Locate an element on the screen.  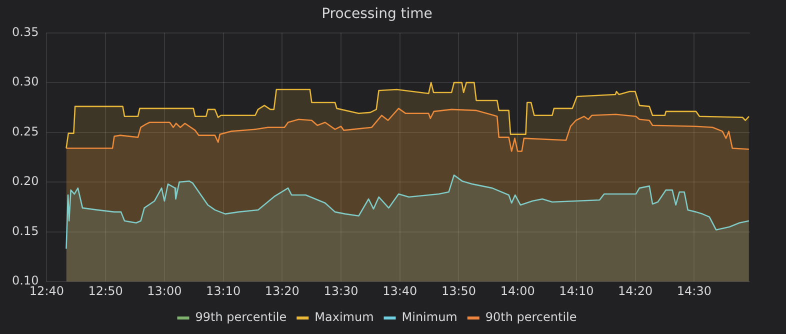
x-tick-label: 14:30 is located at coordinates (694, 291).